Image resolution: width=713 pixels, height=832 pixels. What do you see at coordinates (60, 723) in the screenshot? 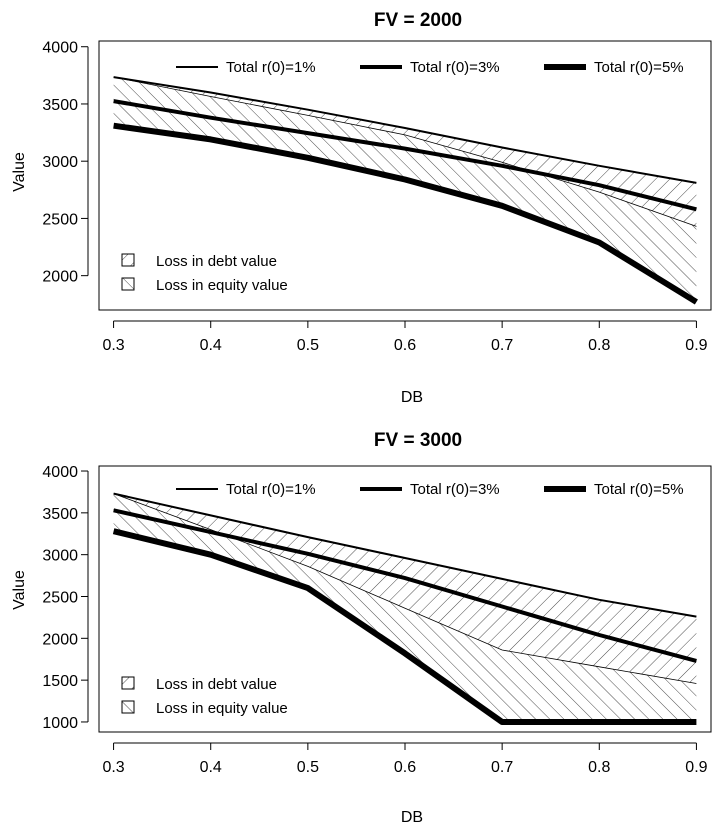
I see `y-tick-label: 1000` at bounding box center [60, 723].